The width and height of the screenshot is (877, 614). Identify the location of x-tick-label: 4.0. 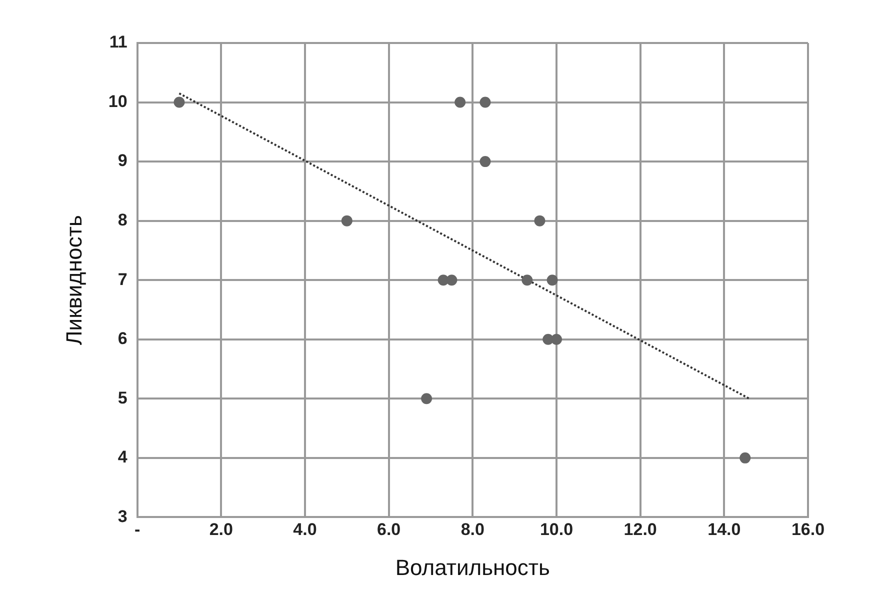
(305, 530).